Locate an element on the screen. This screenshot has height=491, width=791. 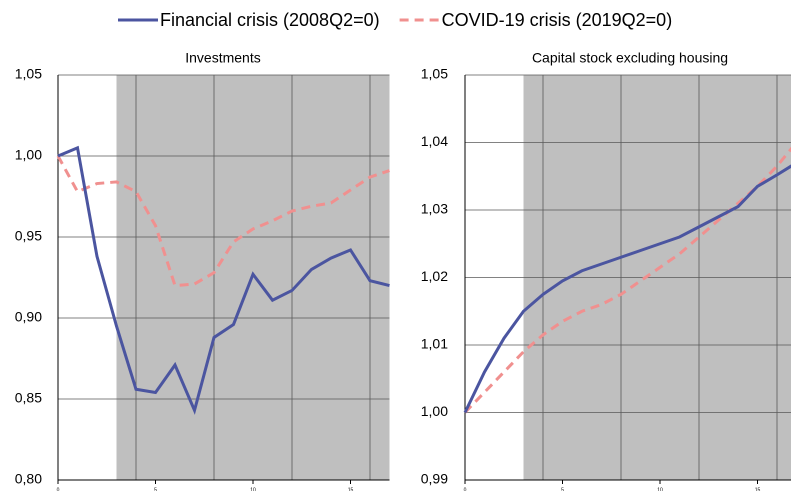
y-tick-label: 1,01 is located at coordinates (434, 344).